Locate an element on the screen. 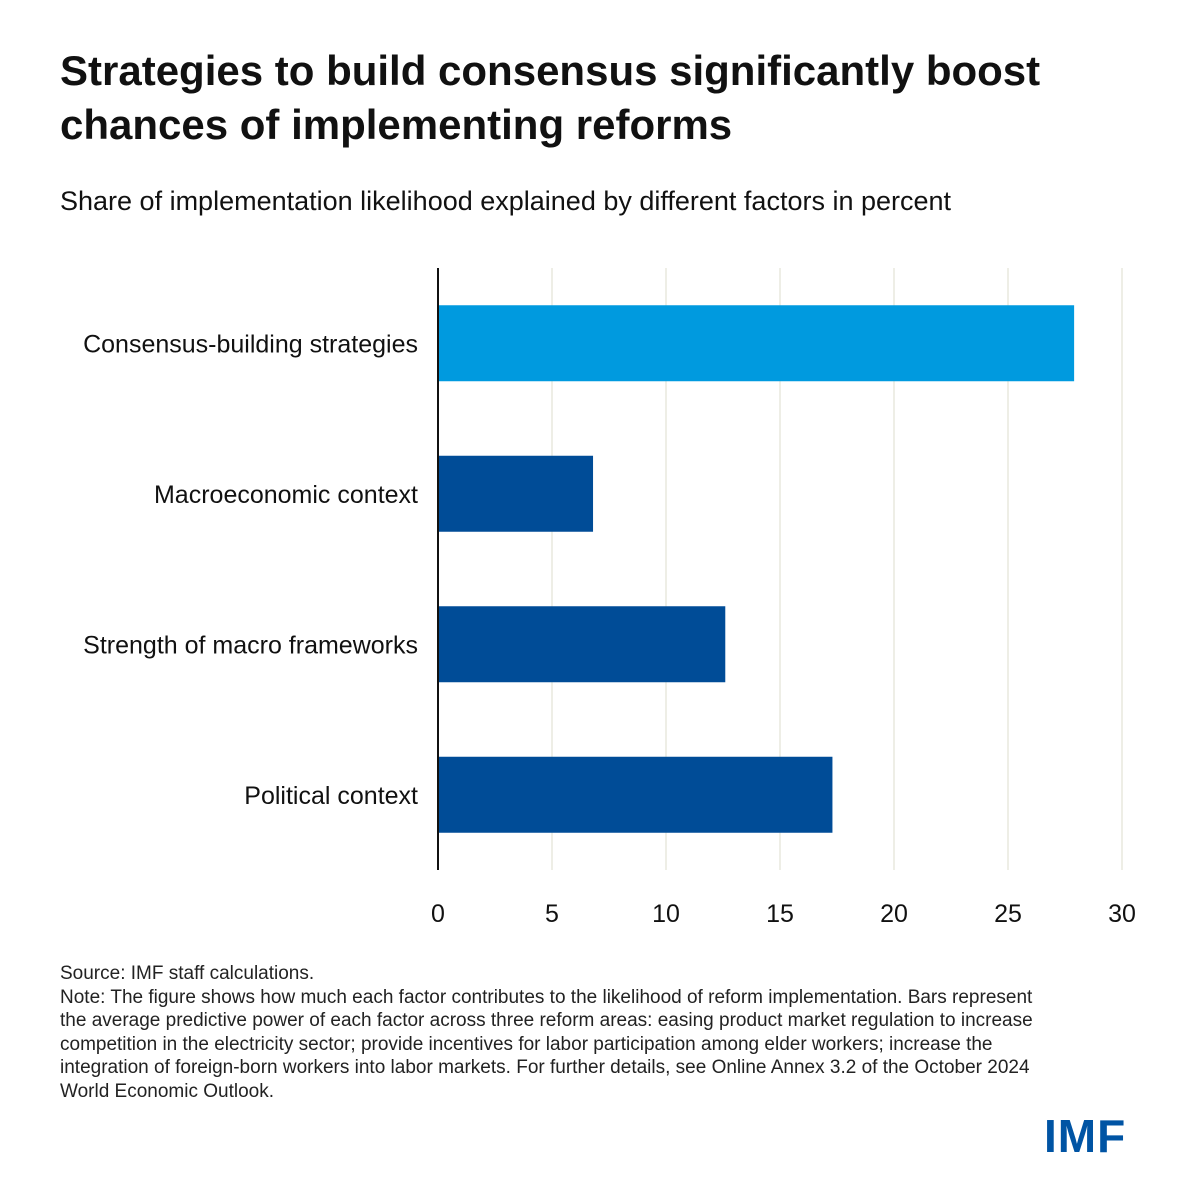 The image size is (1200, 1200). category-label: Strength of macro frameworks is located at coordinates (250, 645).